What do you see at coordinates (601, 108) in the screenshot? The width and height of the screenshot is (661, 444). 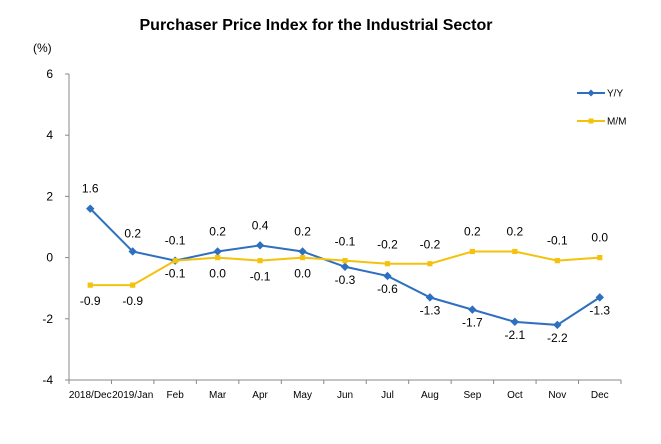 I see `chart-legend: Y/Y M/M` at bounding box center [601, 108].